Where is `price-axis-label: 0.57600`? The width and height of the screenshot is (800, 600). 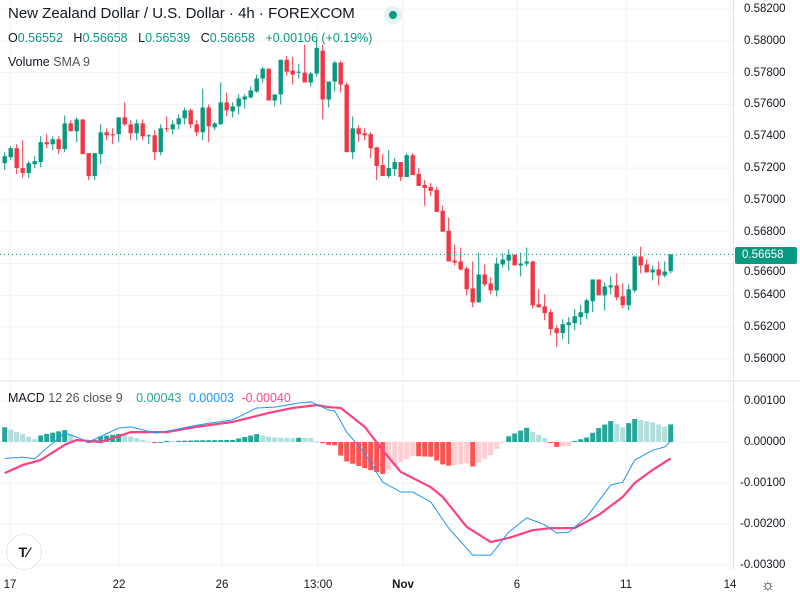
price-axis-label: 0.57600 is located at coordinates (765, 104).